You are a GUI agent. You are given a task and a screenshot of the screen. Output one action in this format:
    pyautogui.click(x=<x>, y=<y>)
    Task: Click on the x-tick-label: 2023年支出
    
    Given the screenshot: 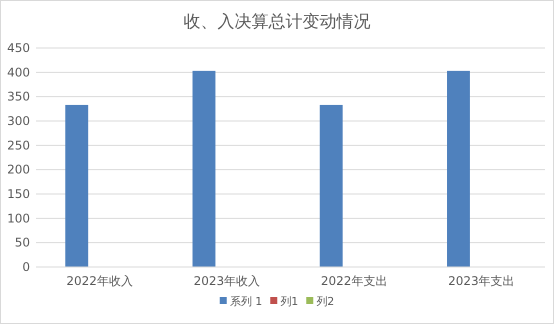 What is the action you would take?
    pyautogui.click(x=481, y=281)
    